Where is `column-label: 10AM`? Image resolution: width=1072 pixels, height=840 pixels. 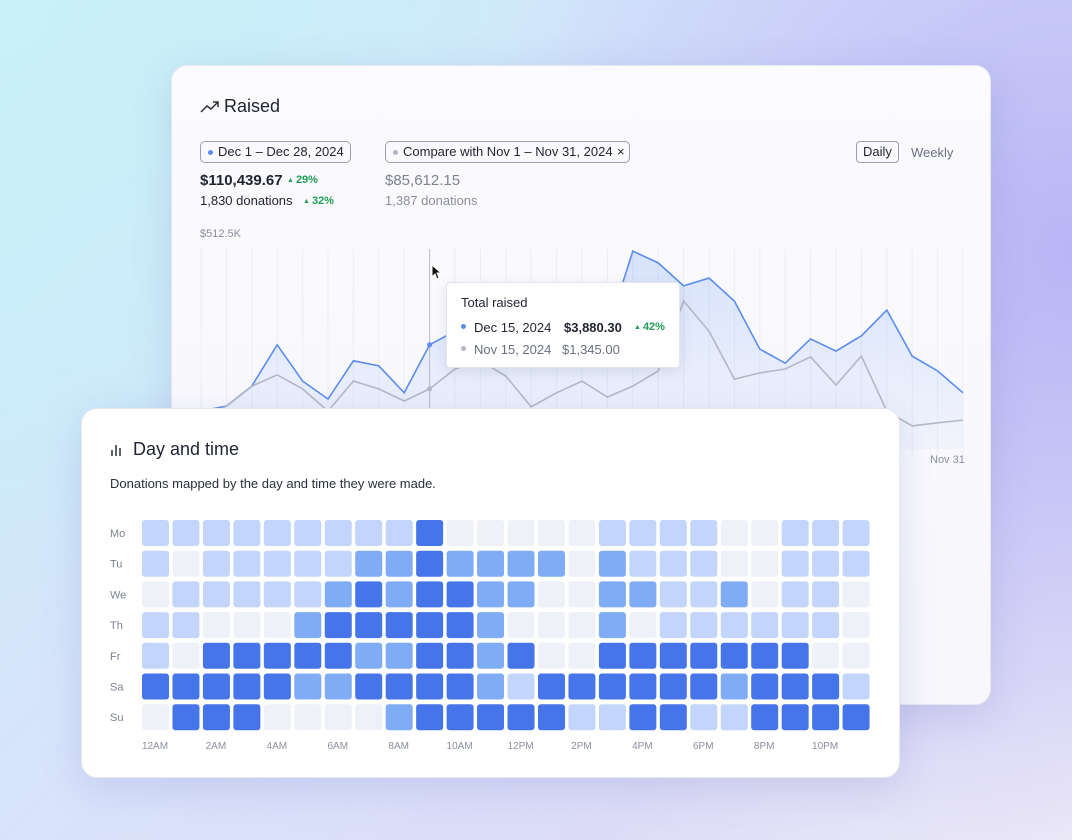 column-label: 10AM is located at coordinates (460, 746).